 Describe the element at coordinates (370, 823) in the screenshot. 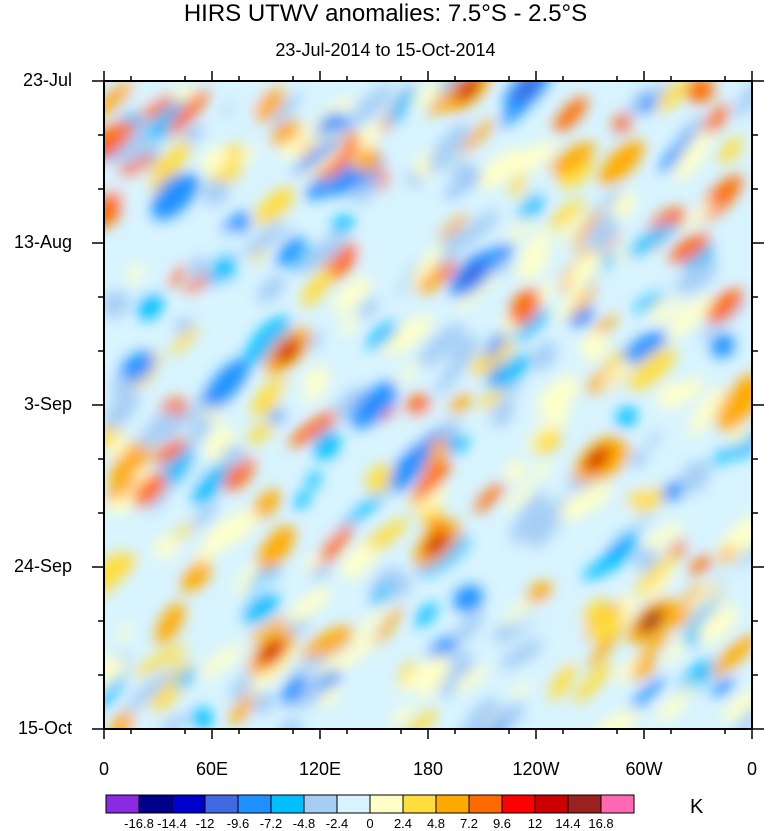

I see `colorbar-label: 0` at that location.